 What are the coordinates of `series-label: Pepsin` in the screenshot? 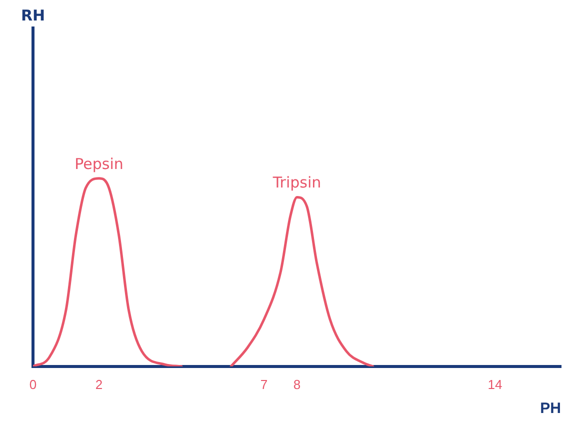 It's located at (99, 163).